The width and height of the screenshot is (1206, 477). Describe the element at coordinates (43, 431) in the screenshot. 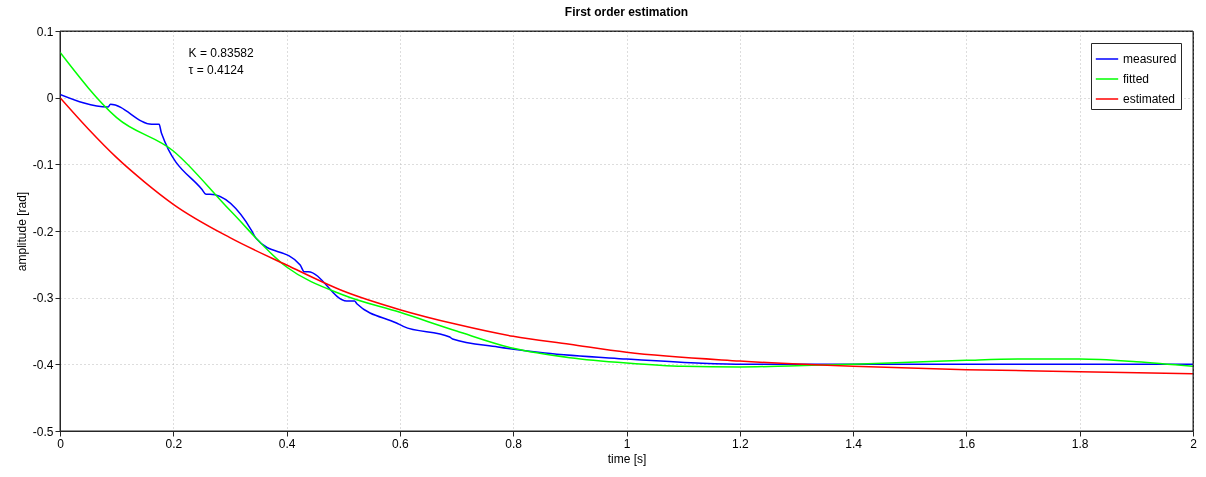

I see `y-tick-label: -0.5` at that location.